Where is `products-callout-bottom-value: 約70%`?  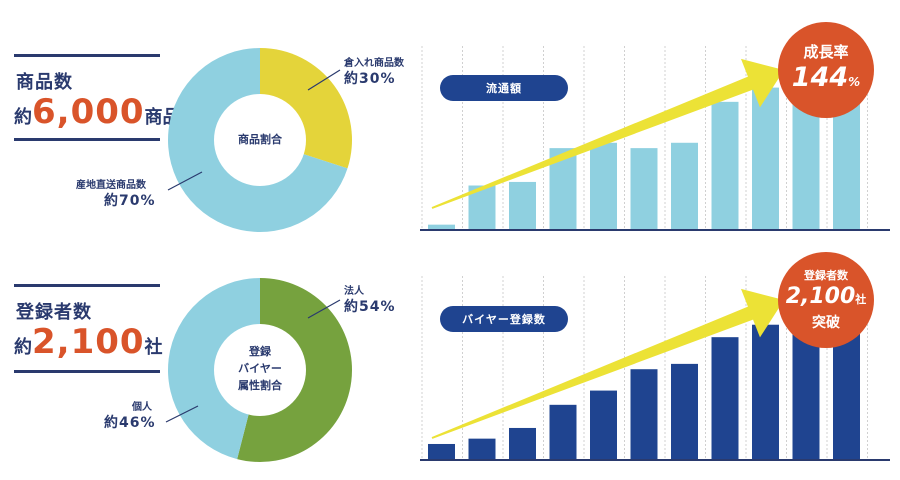 products-callout-bottom-value: 約70% is located at coordinates (130, 201).